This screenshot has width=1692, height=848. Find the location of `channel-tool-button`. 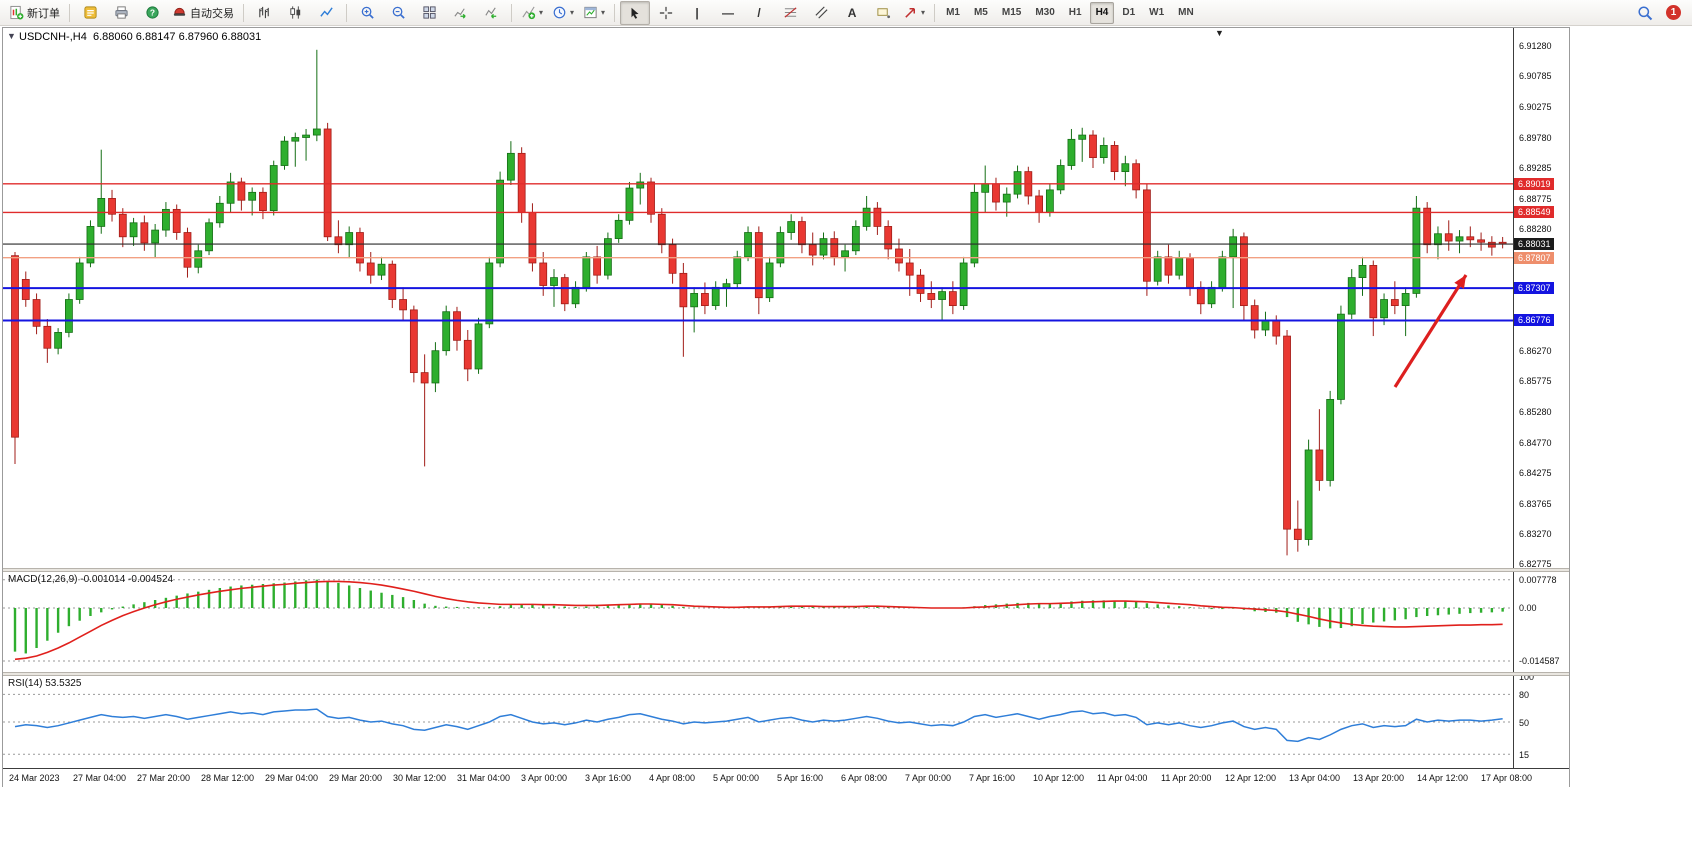

channel-tool-button is located at coordinates (821, 13).